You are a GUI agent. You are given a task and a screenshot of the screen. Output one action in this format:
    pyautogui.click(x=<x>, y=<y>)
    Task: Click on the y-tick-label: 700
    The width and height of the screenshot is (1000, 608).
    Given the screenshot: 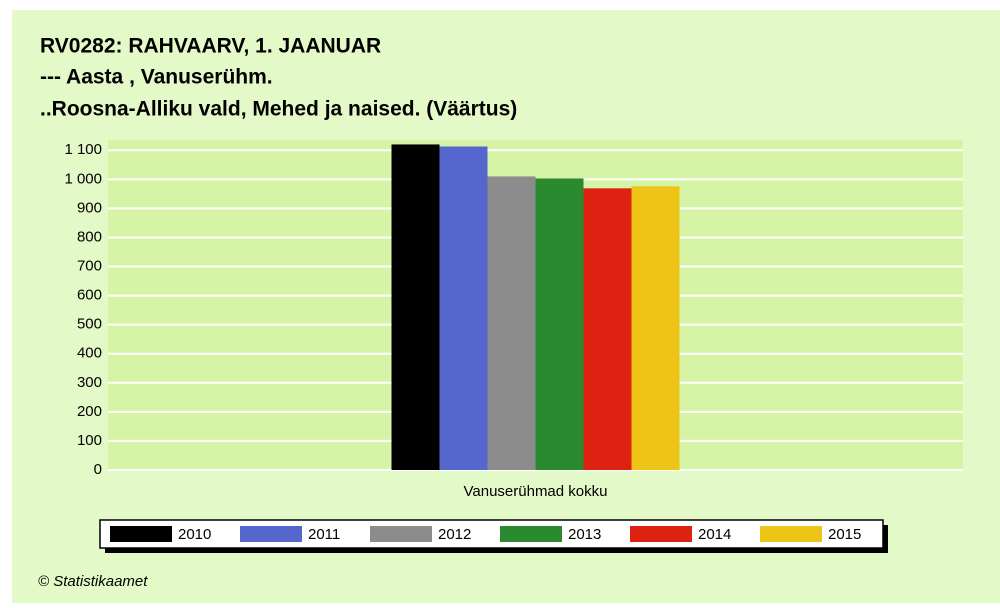 What is the action you would take?
    pyautogui.click(x=89, y=266)
    